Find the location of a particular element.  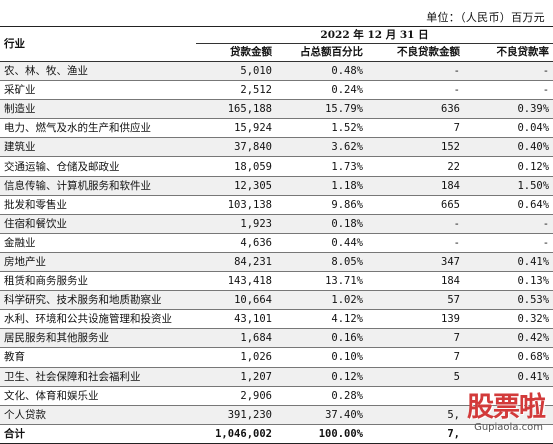

total-row: 合计 1,046,002 100.00% 7, is located at coordinates (276, 434).